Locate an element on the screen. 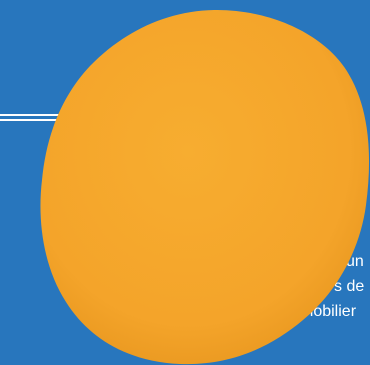 This screenshot has width=370, height=365. body-text-line-1: e is located at coordinates (350, 237).